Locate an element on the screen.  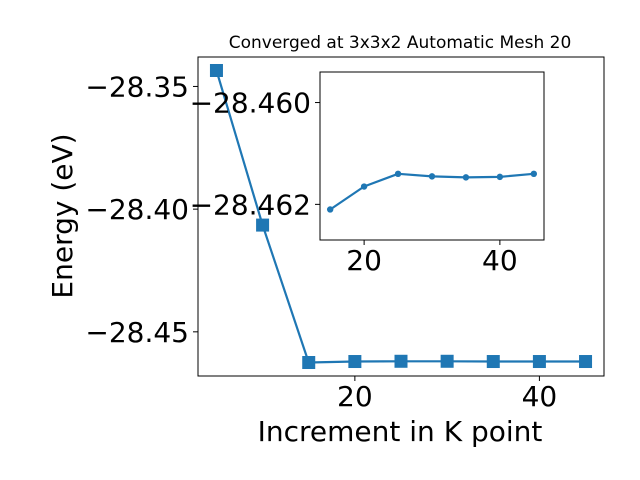
main-title: Converged at 3x3x2 Automatic Mesh 20 is located at coordinates (400, 43).